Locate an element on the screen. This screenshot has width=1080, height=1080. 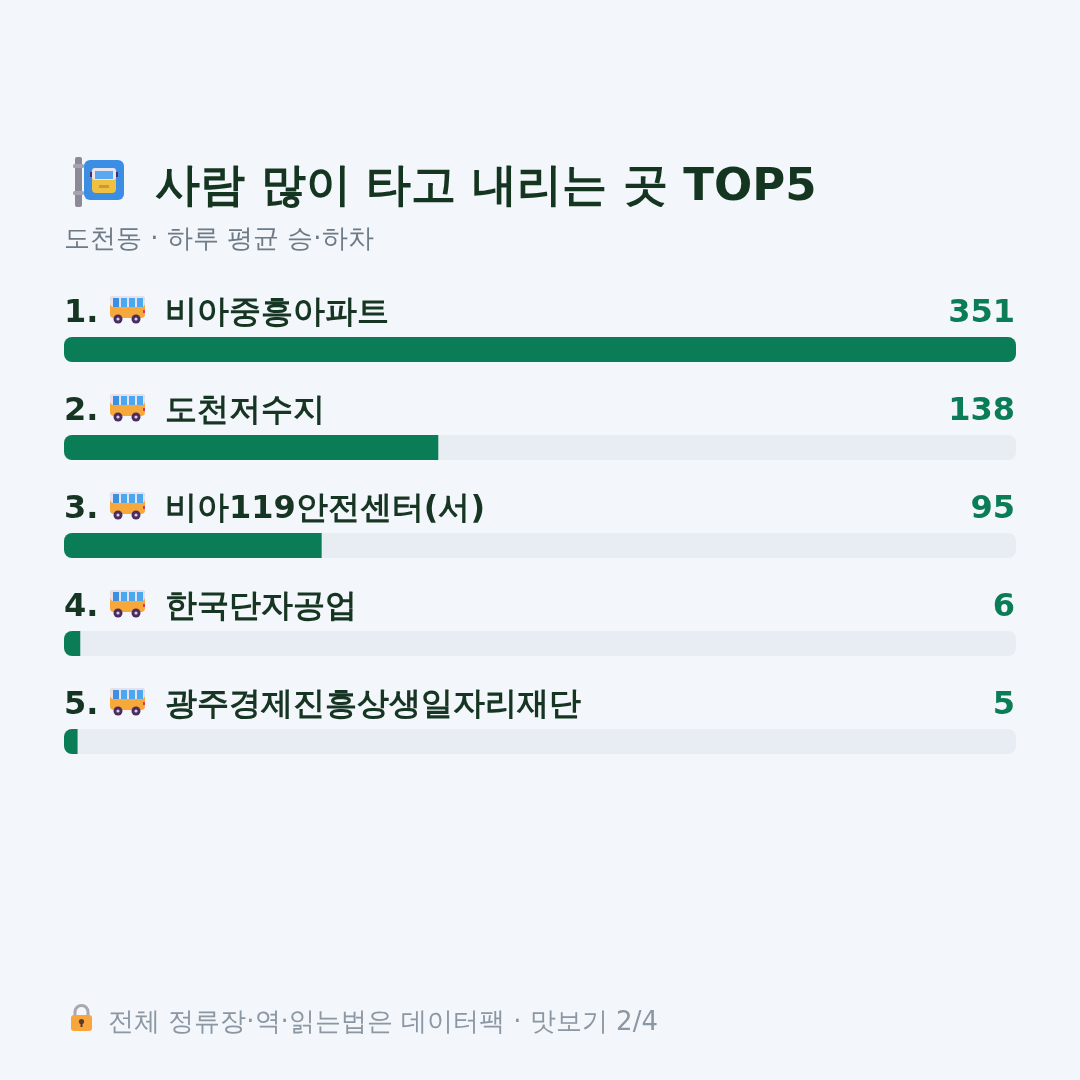
data-label: 351 is located at coordinates (981, 311).